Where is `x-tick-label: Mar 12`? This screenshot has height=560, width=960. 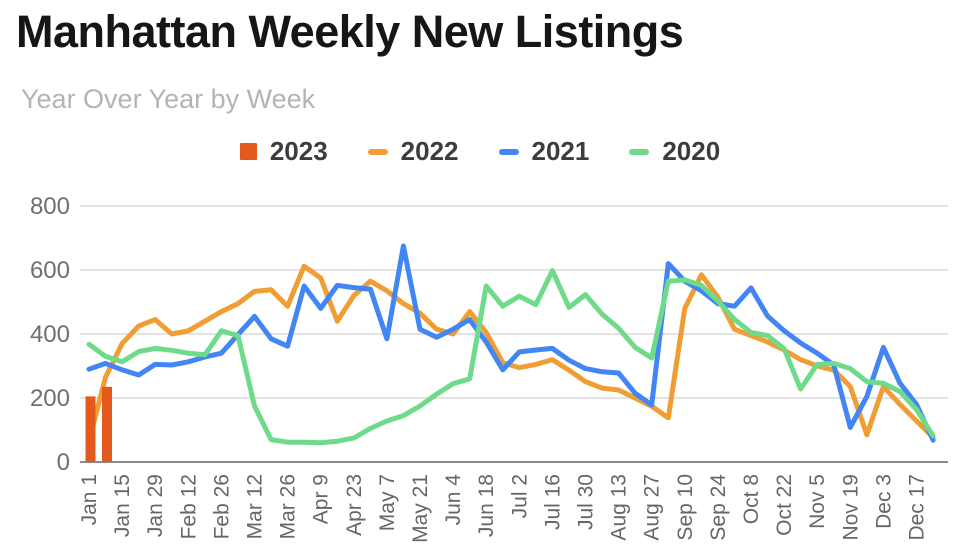 x-tick-label: Mar 12 is located at coordinates (255, 506).